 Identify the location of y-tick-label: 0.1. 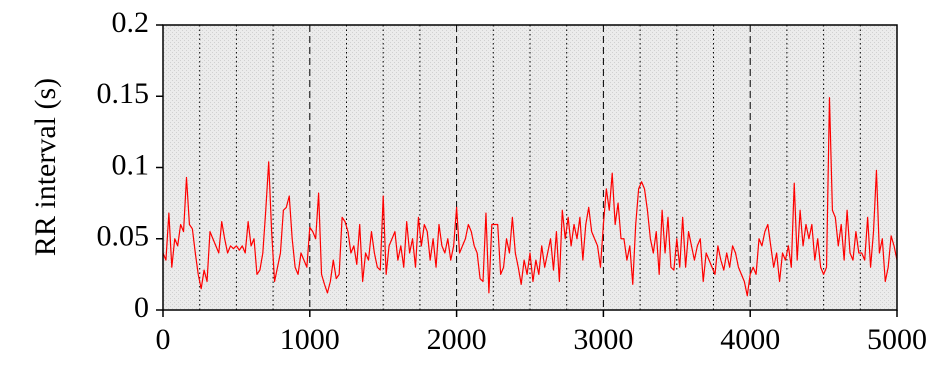
(131, 164).